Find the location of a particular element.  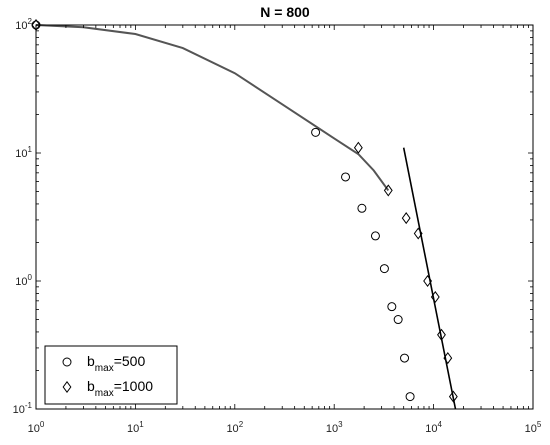

y-tick-label: 10¹ is located at coordinates (23, 152).